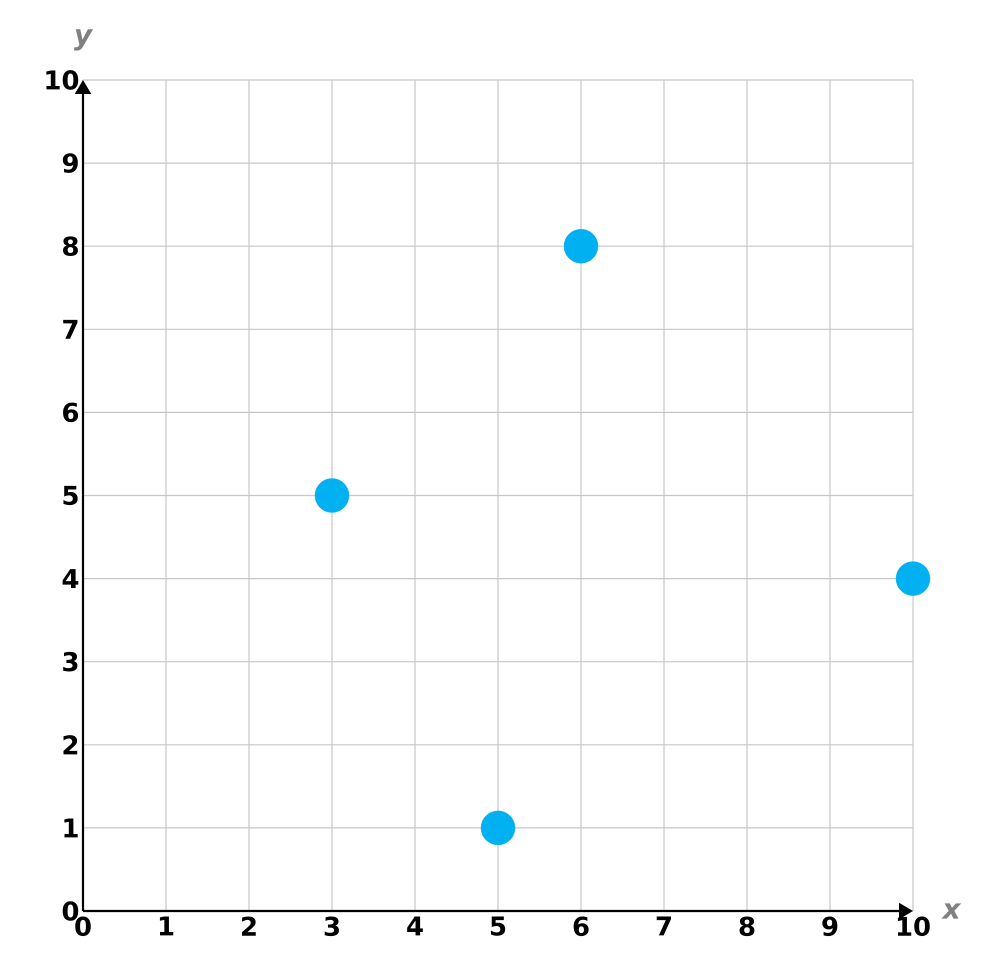 This screenshot has height=967, width=984. Describe the element at coordinates (70, 246) in the screenshot. I see `y-tick-label: 8` at that location.